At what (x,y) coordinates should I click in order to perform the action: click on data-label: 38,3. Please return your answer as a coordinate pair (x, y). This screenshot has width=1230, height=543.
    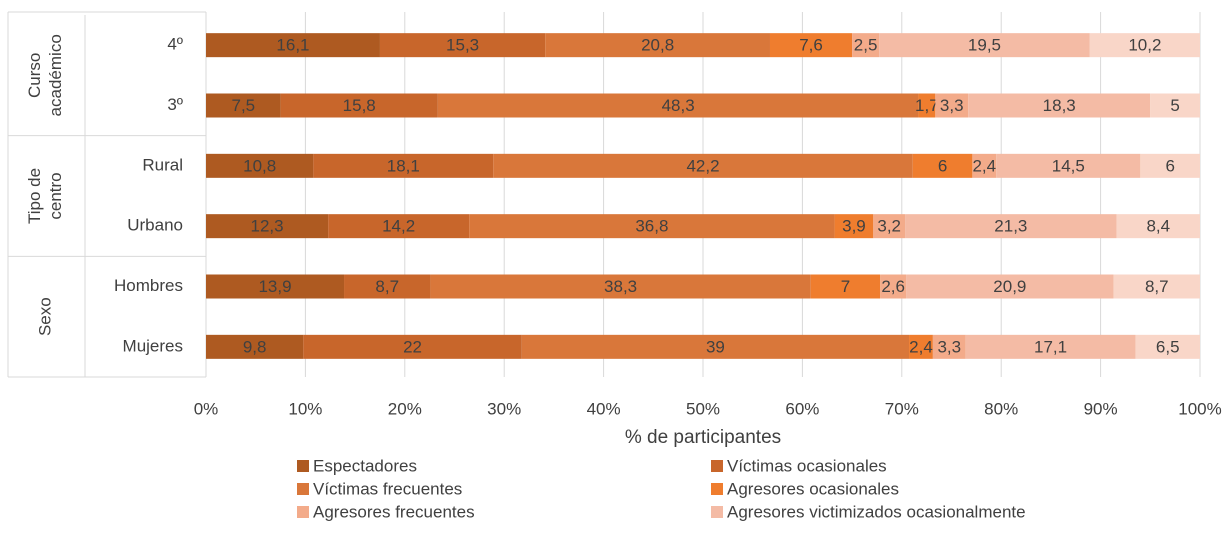
    Looking at the image, I should click on (620, 286).